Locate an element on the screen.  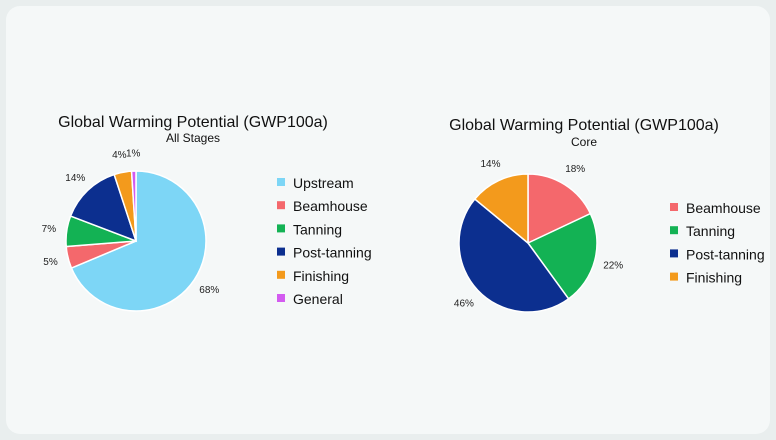
legend-core: Beamhouse Tanning Post-tanning Finishing is located at coordinates (717, 243).